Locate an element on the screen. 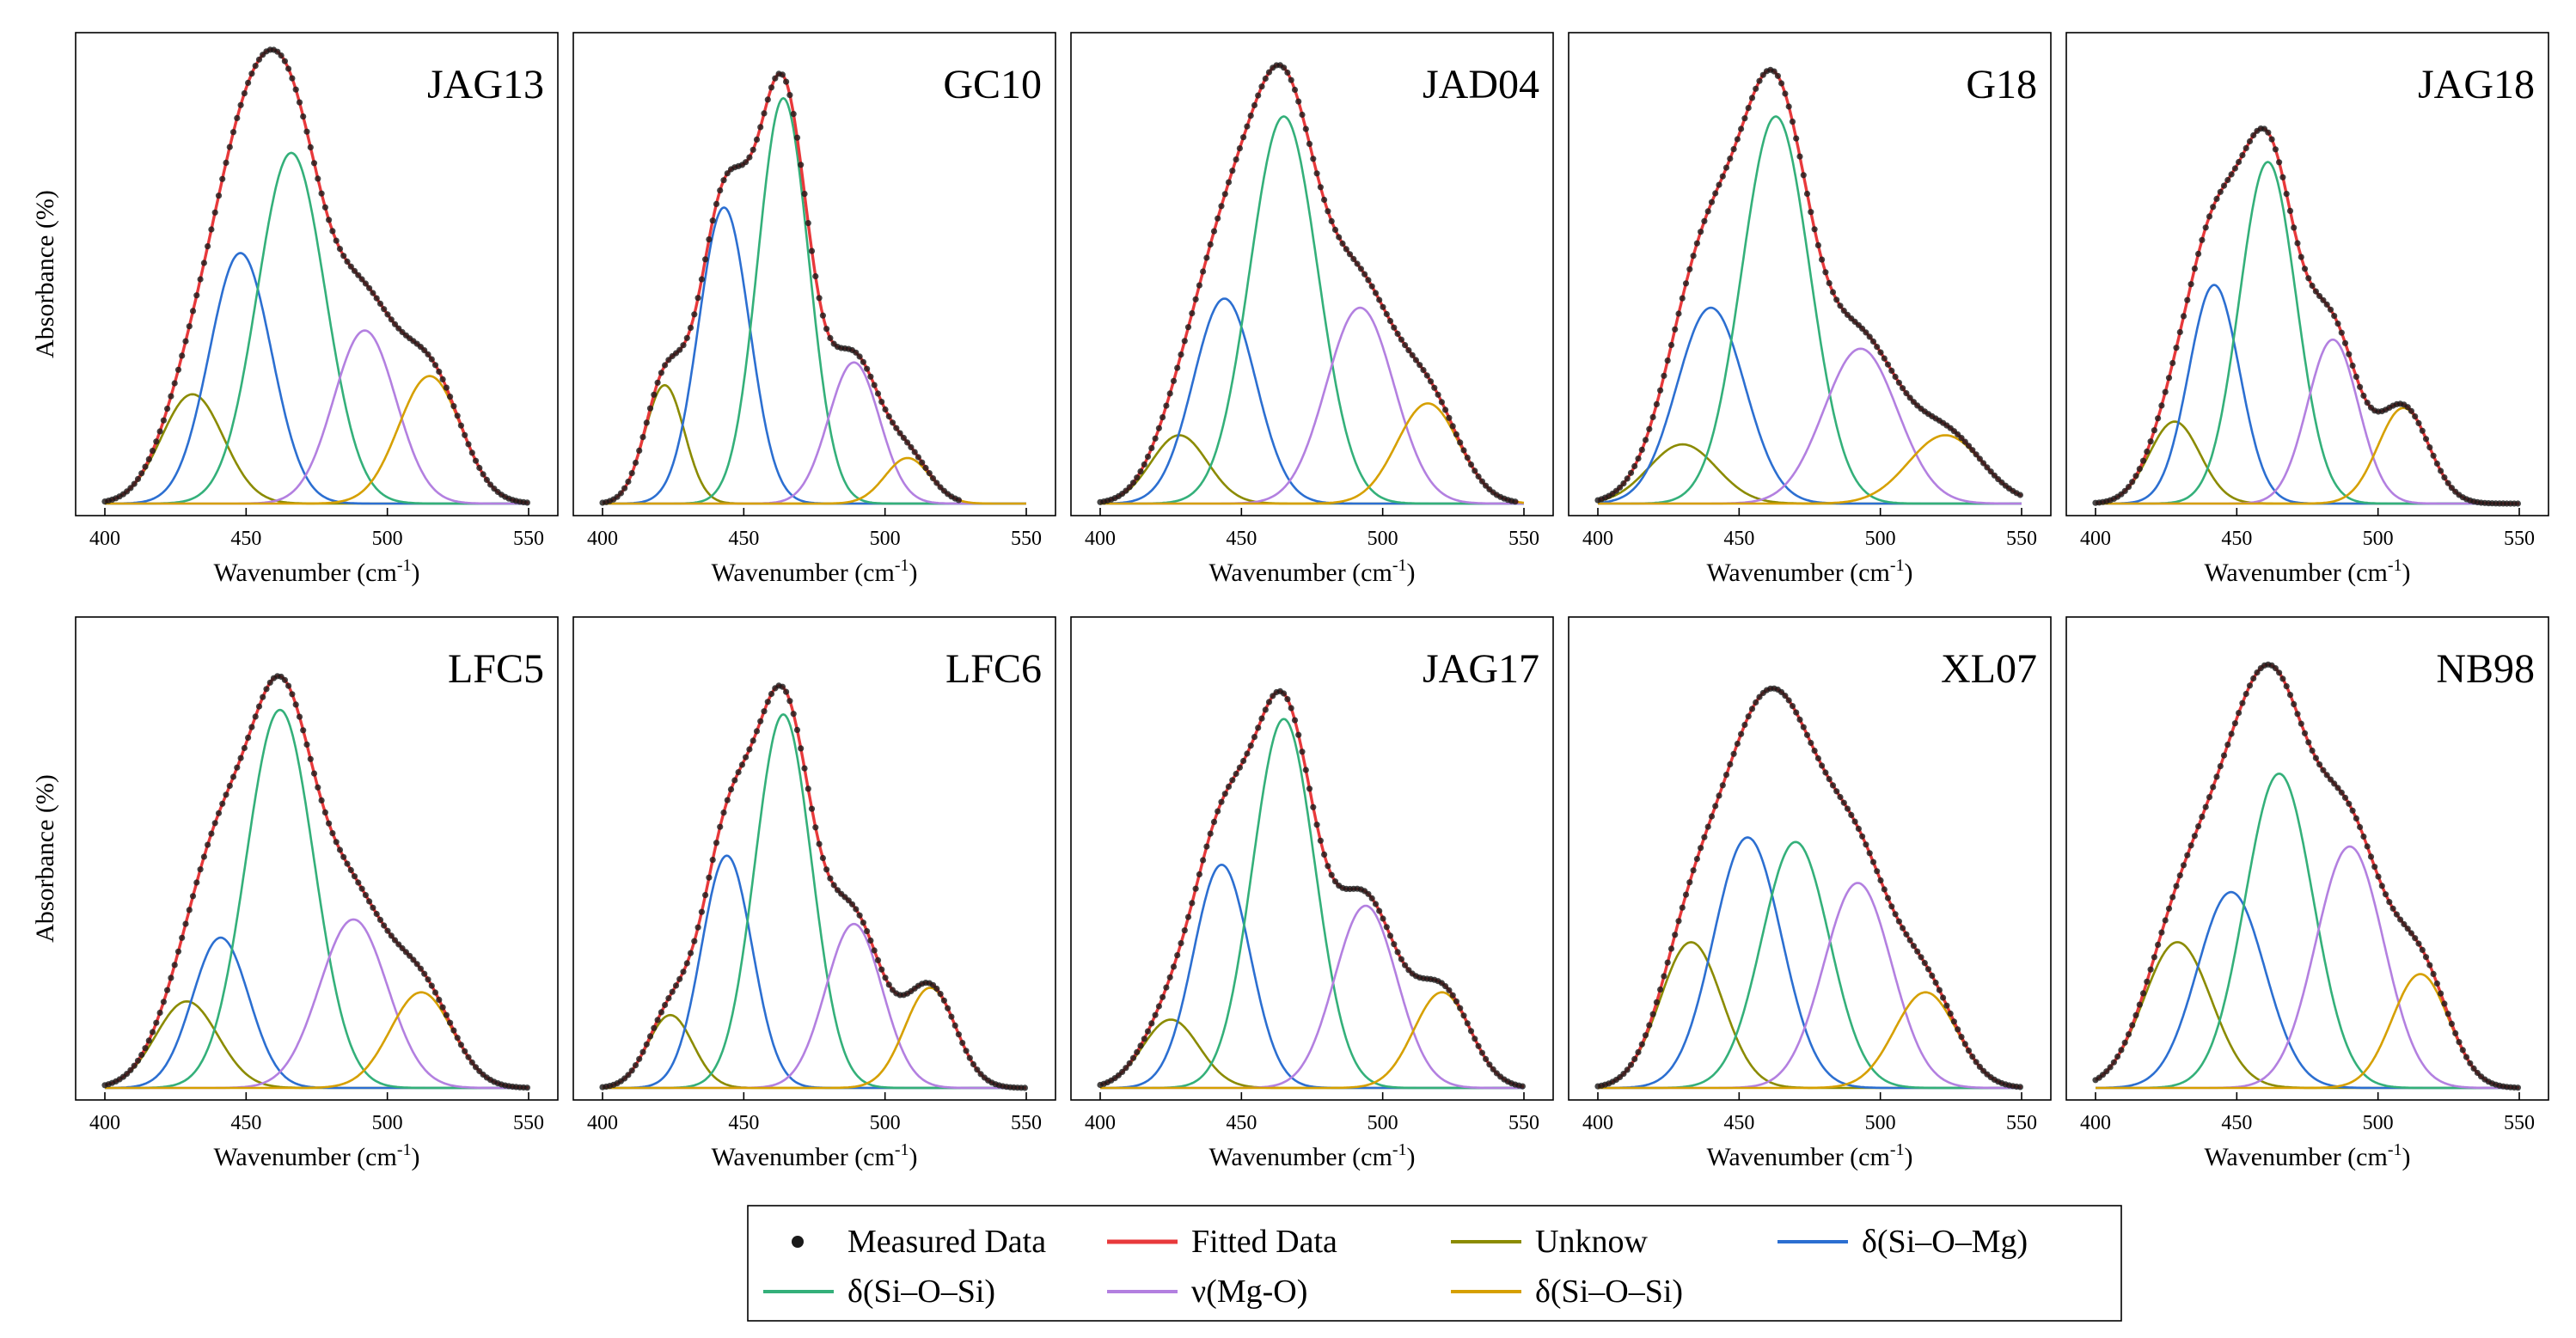  series--mg-o--line is located at coordinates (317, 417).